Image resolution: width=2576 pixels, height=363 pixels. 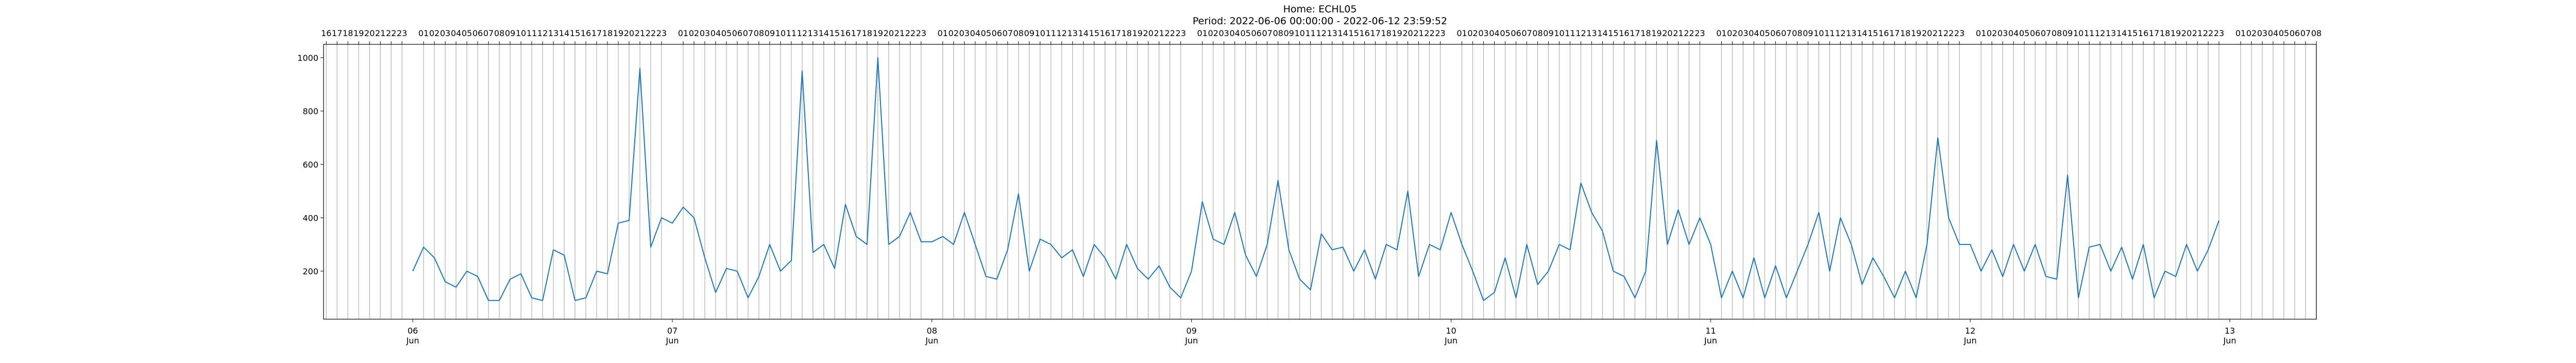 What do you see at coordinates (1320, 9) in the screenshot?
I see `chart-title: Home: ECHL05` at bounding box center [1320, 9].